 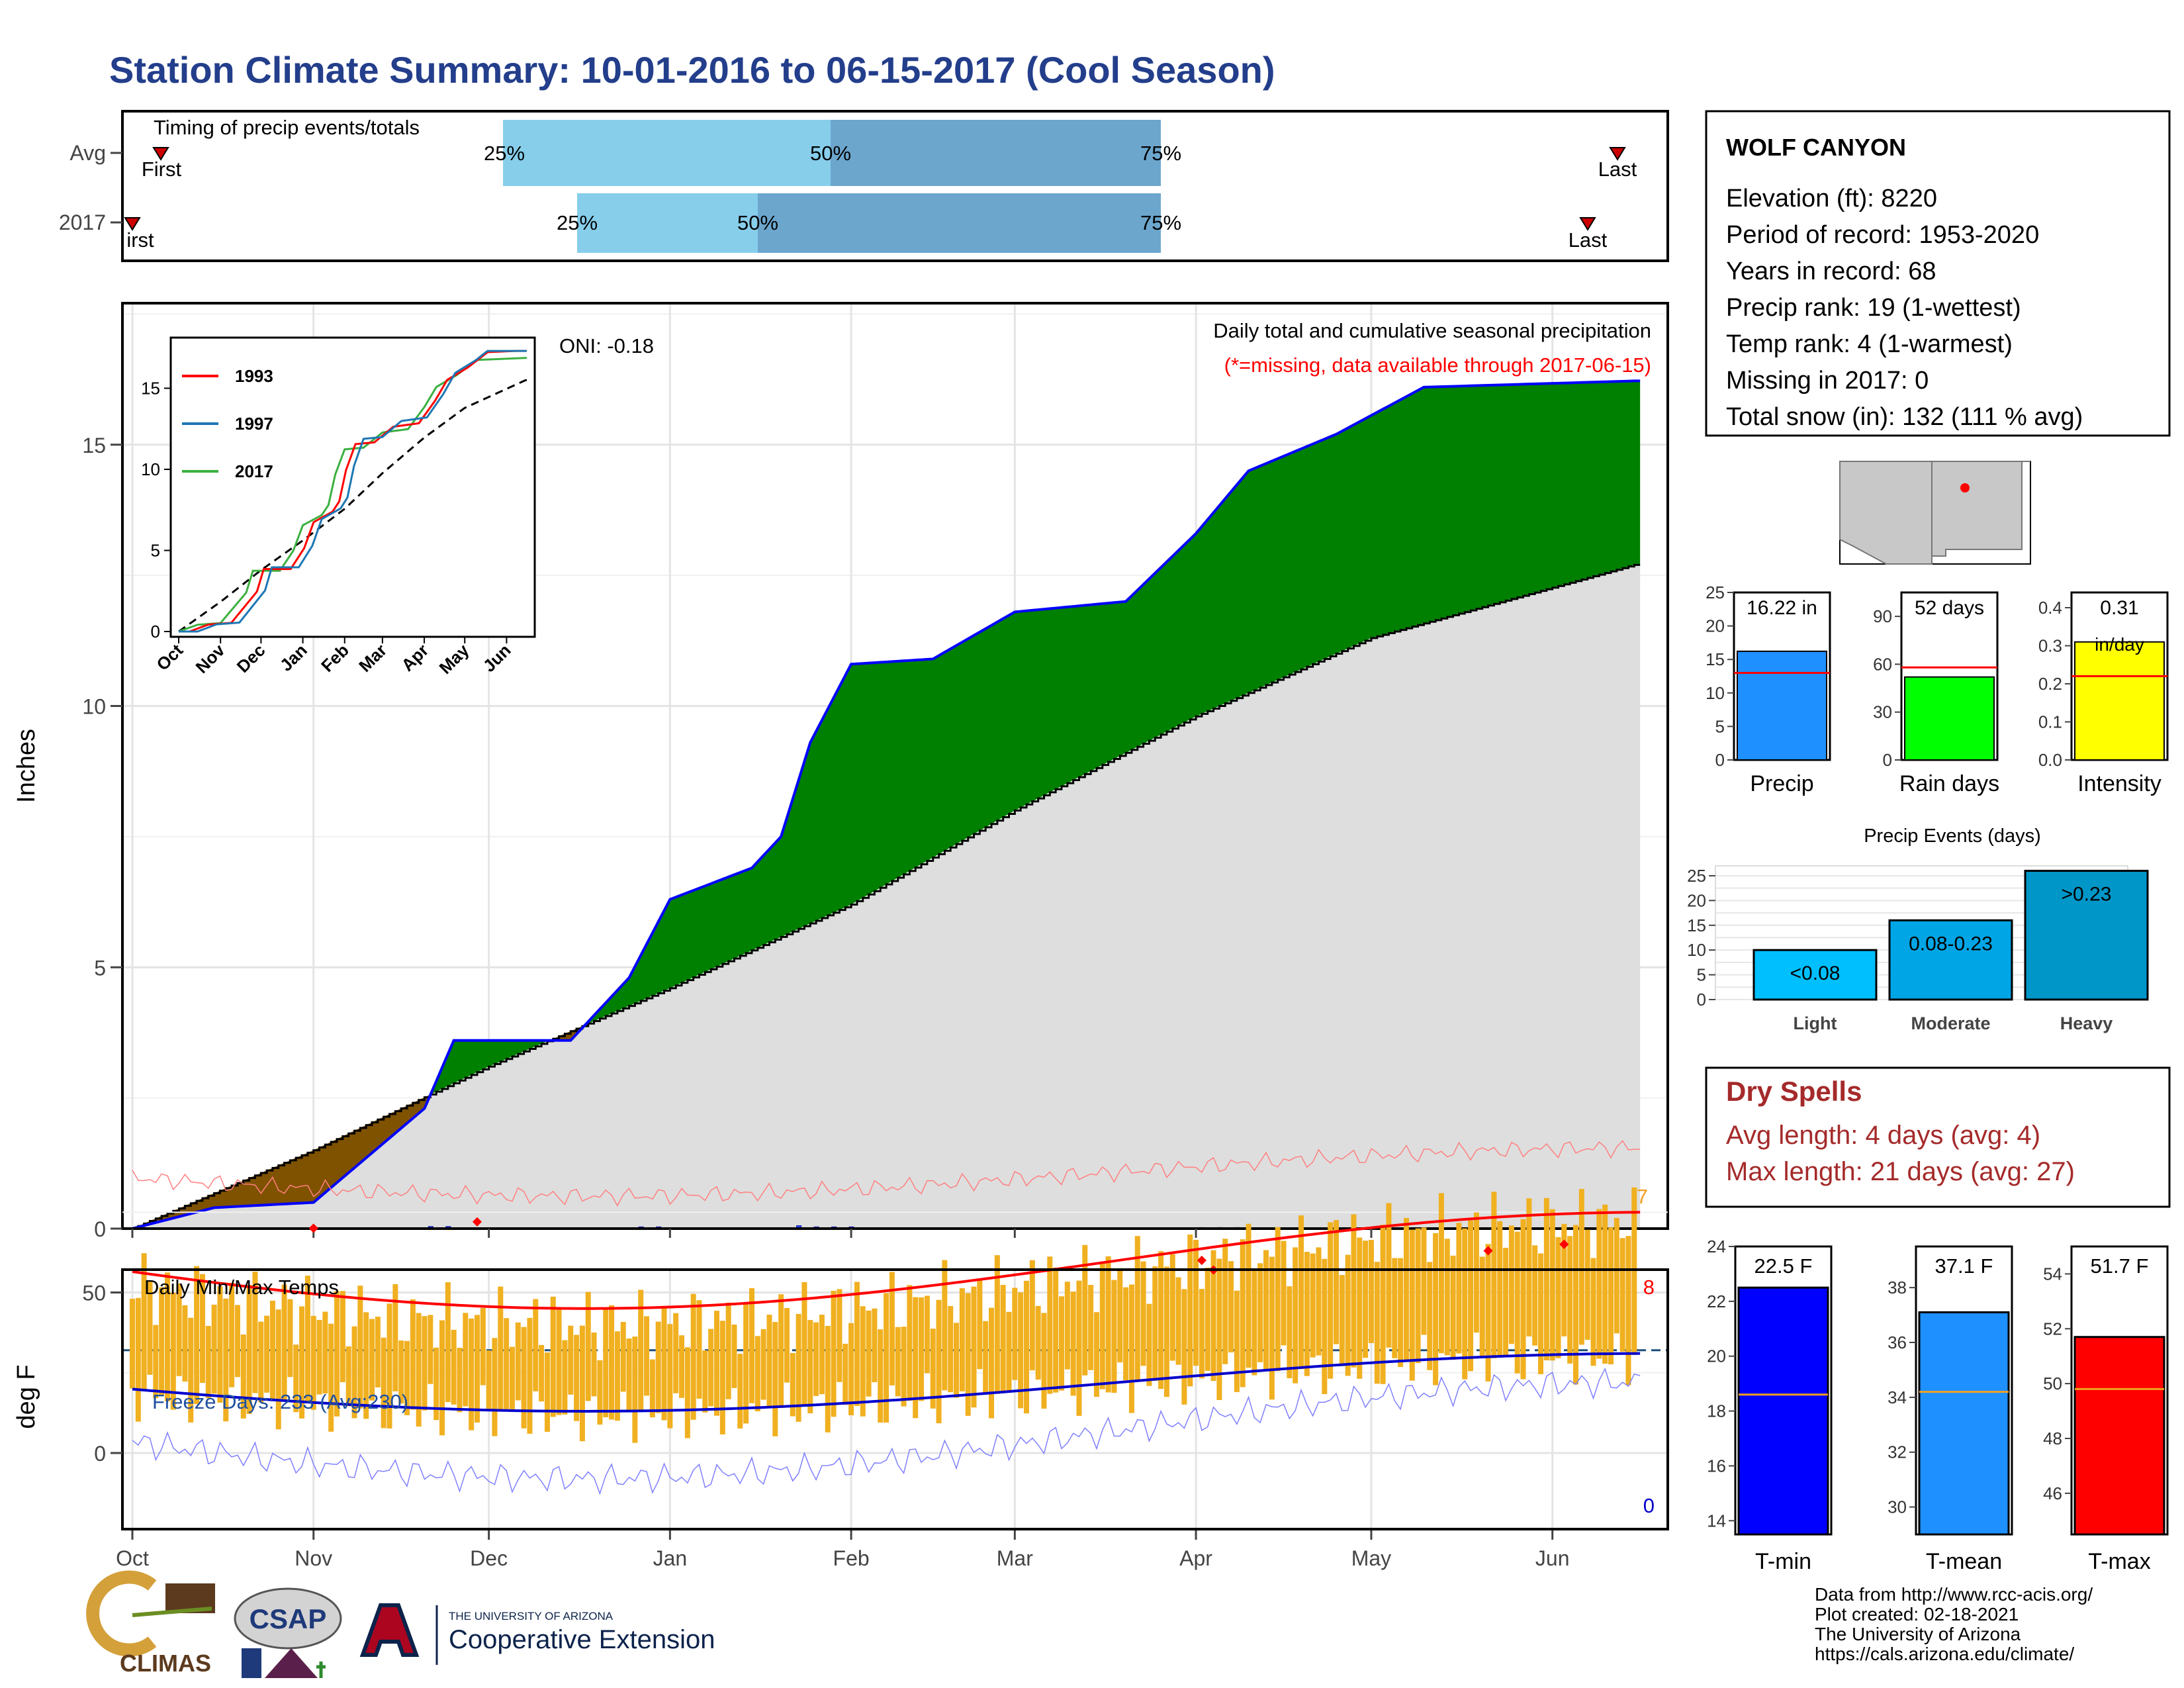 I want to click on station-years: Years in record: 68, so click(x=1831, y=271).